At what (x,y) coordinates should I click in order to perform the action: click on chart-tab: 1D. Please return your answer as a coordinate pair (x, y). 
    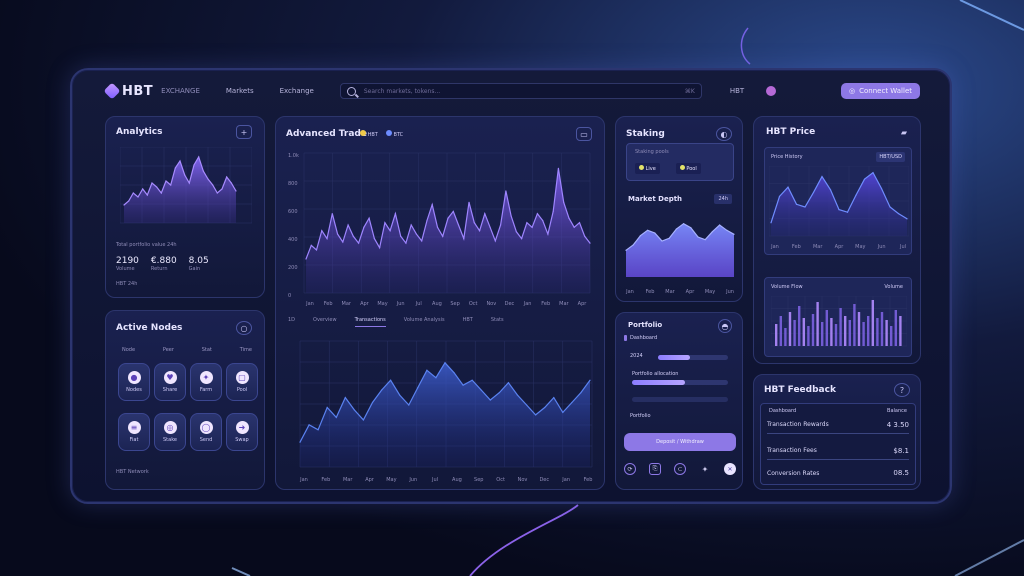
    Looking at the image, I should click on (292, 320).